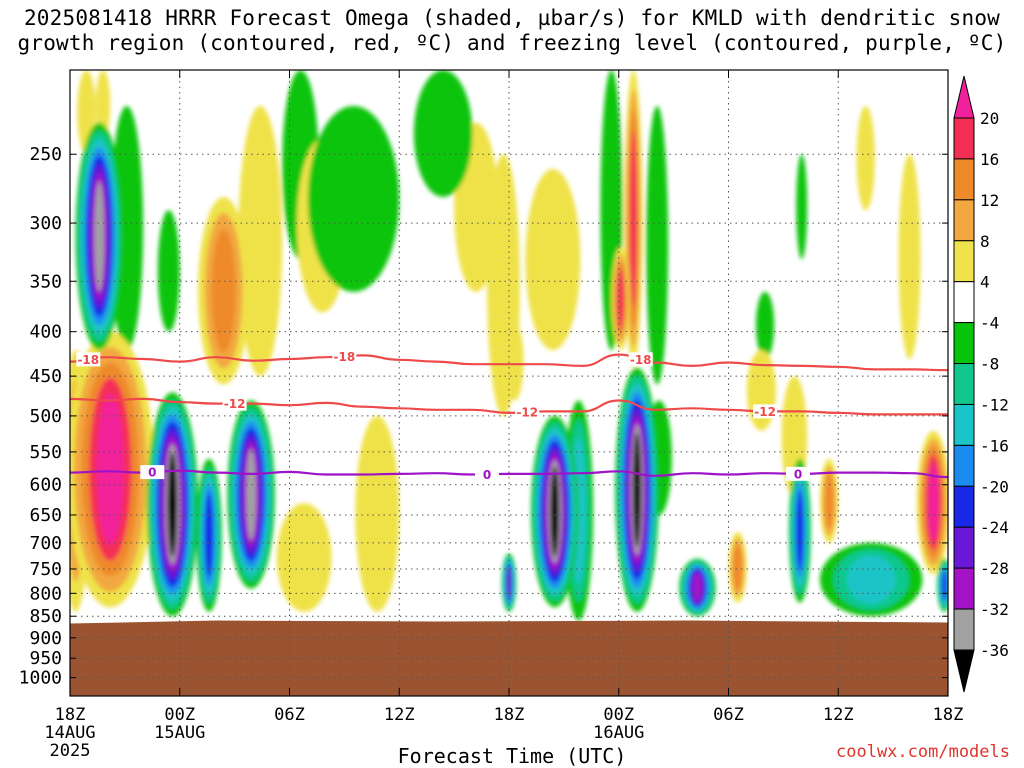 The height and width of the screenshot is (768, 1024). I want to click on site-credit: coolwx.com/models, so click(923, 752).